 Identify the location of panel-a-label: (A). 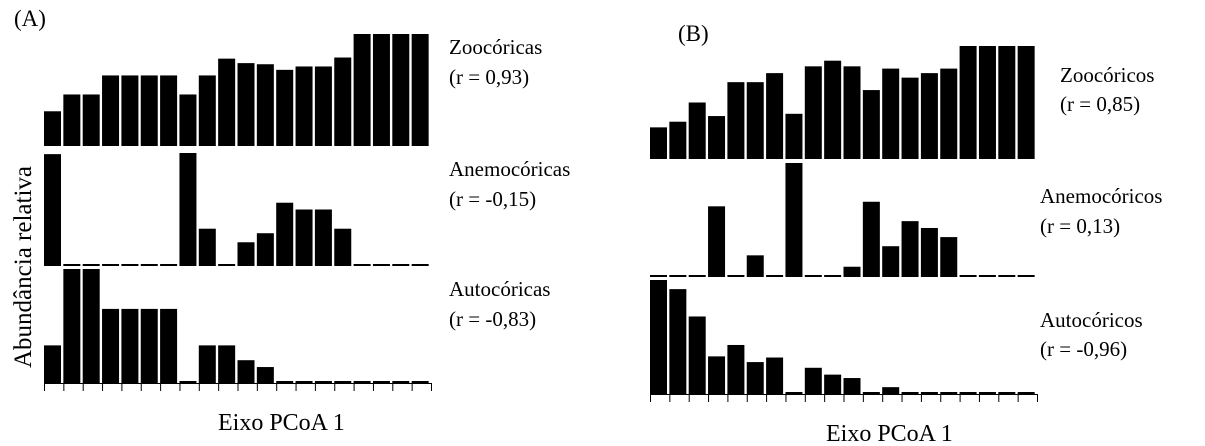
(30, 18).